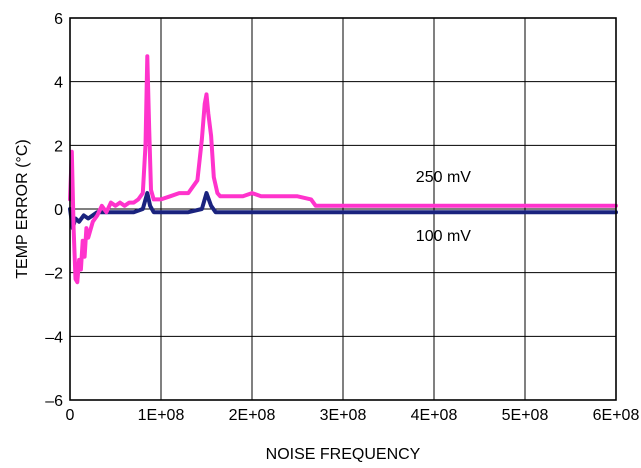  I want to click on x-tick-label: 2E+08, so click(252, 415).